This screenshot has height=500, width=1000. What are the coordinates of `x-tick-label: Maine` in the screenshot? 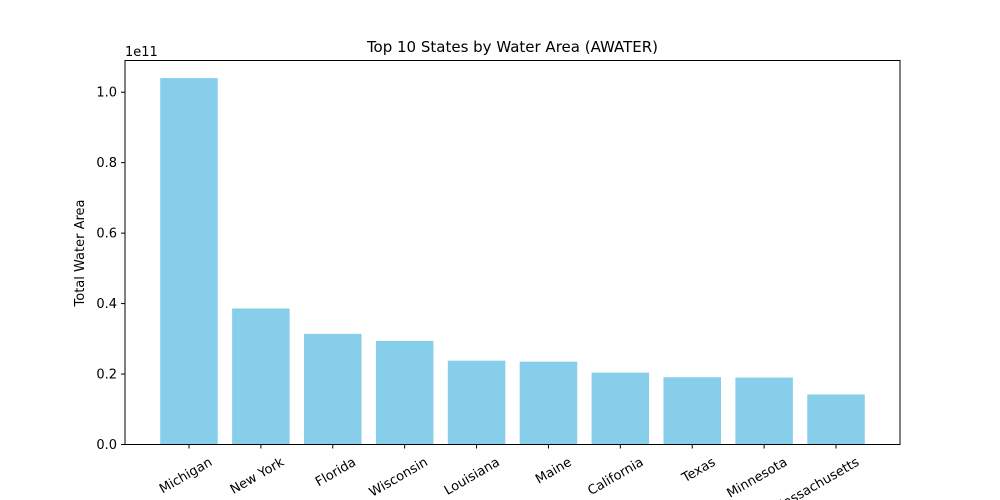 It's located at (553, 471).